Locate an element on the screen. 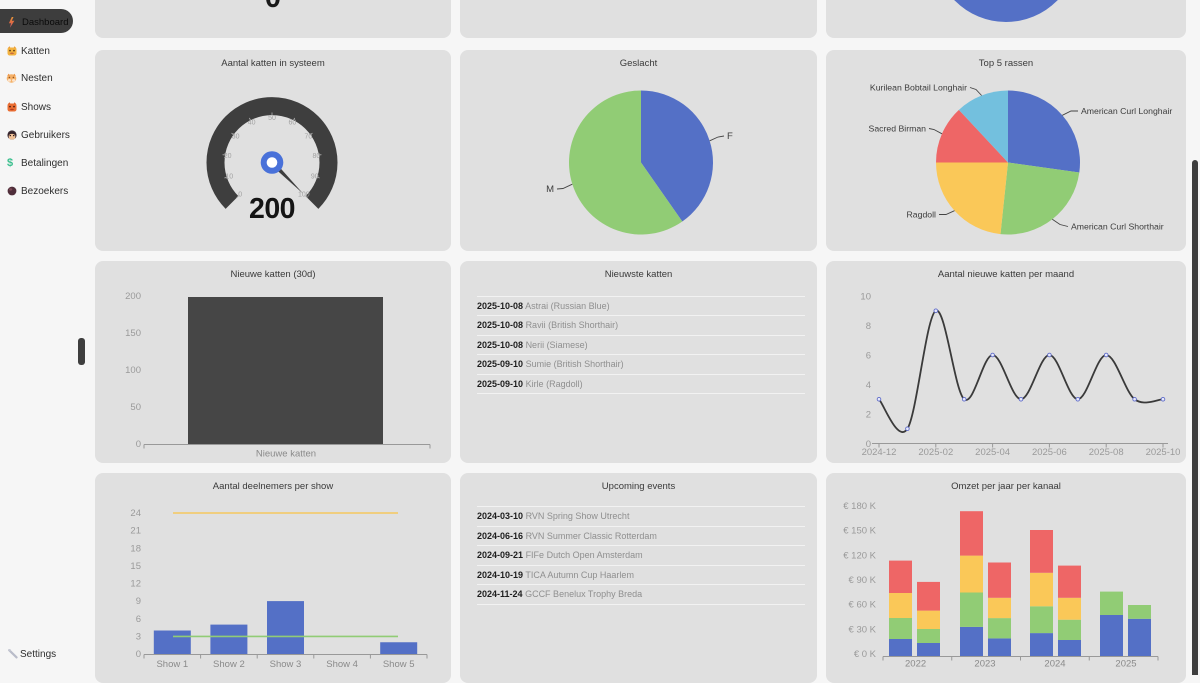 This screenshot has height=683, width=1200. svg-text: € 120 K is located at coordinates (859, 555).